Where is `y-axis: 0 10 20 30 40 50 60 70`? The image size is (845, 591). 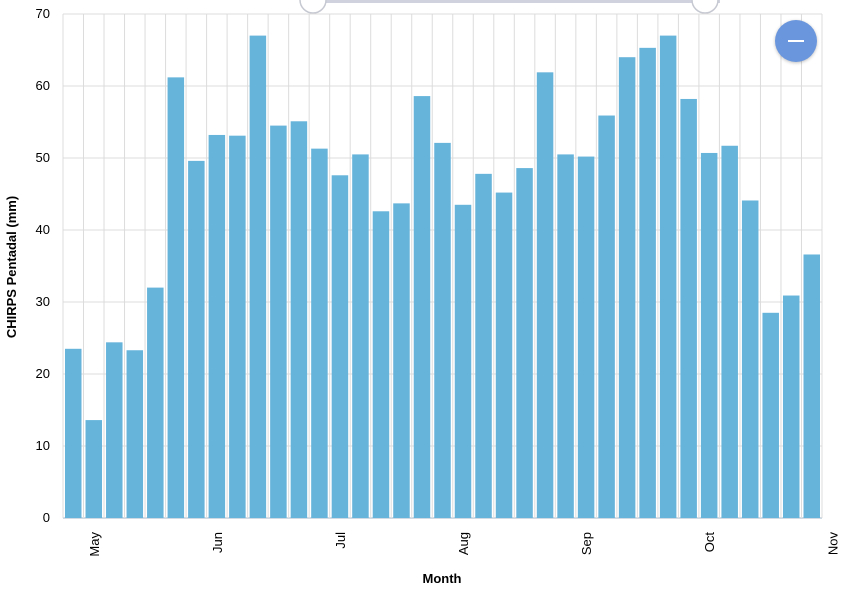
y-axis: 0 10 20 30 40 50 60 70 is located at coordinates (43, 265).